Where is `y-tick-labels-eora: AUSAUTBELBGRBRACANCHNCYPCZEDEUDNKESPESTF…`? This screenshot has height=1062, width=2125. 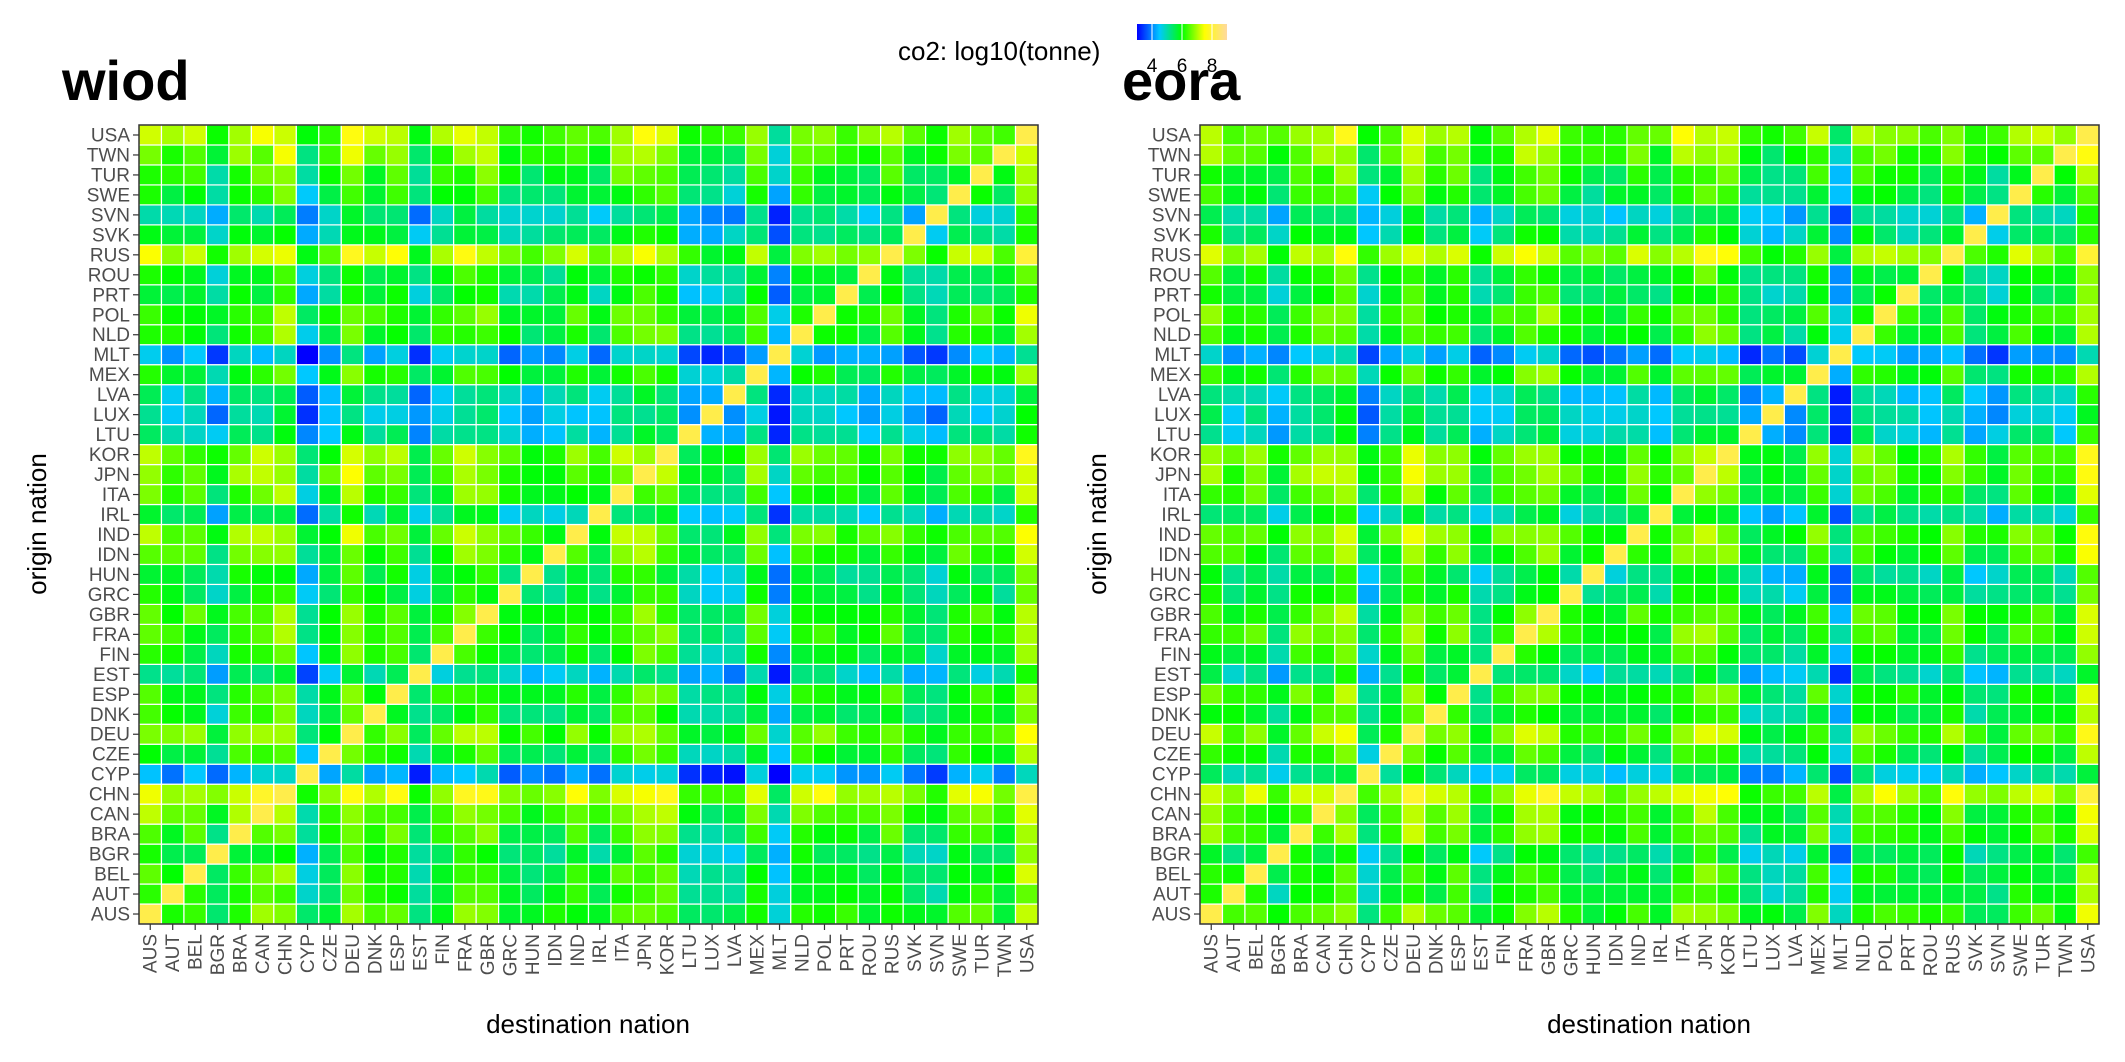
y-tick-labels-eora: AUSAUTBELBGRBRACANCHNCYPCZEDEUDNKESPESTF… is located at coordinates (1174, 525).